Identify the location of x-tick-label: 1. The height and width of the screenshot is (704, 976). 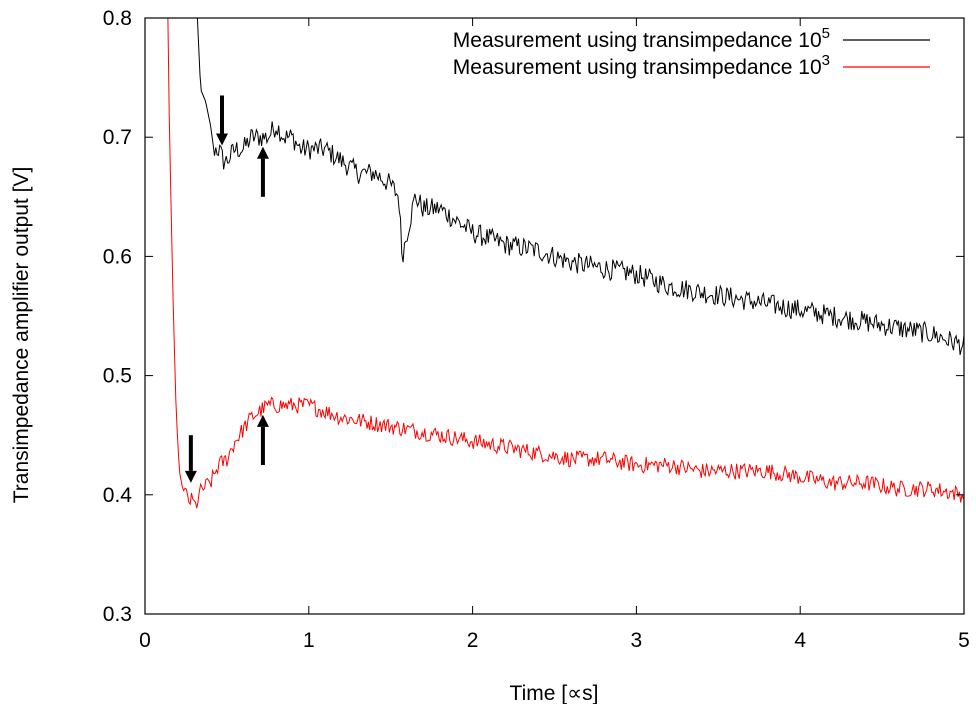
(309, 640).